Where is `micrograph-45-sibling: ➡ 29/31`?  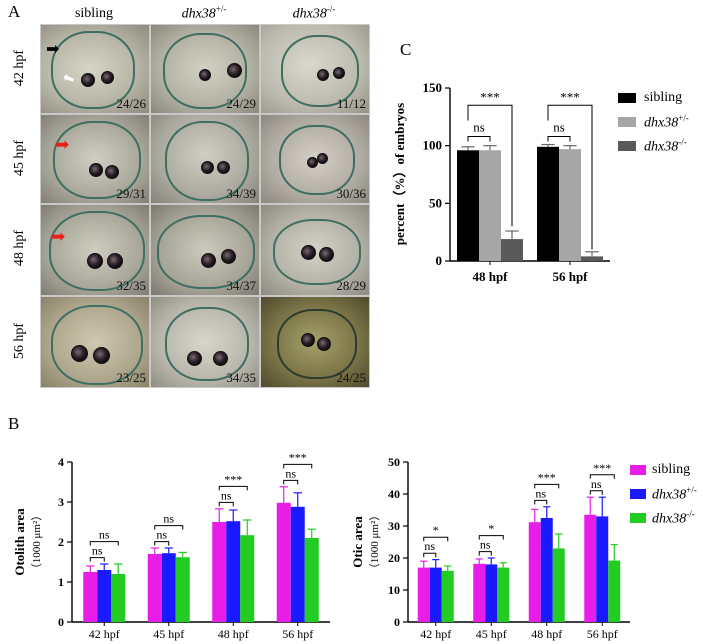 micrograph-45-sibling: ➡ 29/31 is located at coordinates (95, 159).